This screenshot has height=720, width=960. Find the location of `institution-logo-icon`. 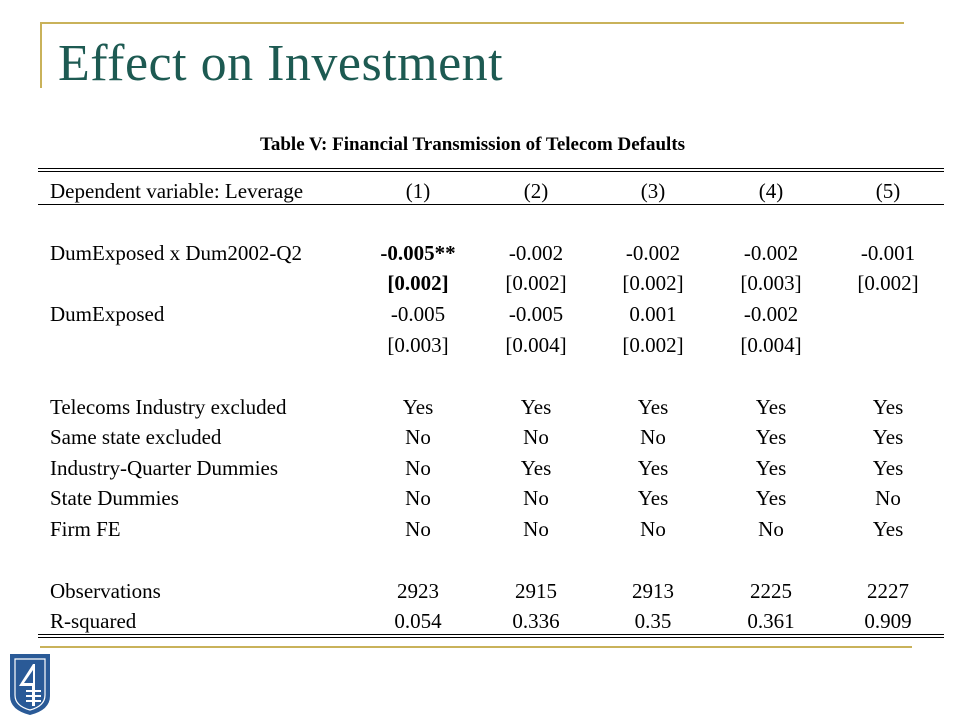

institution-logo-icon is located at coordinates (30, 684).